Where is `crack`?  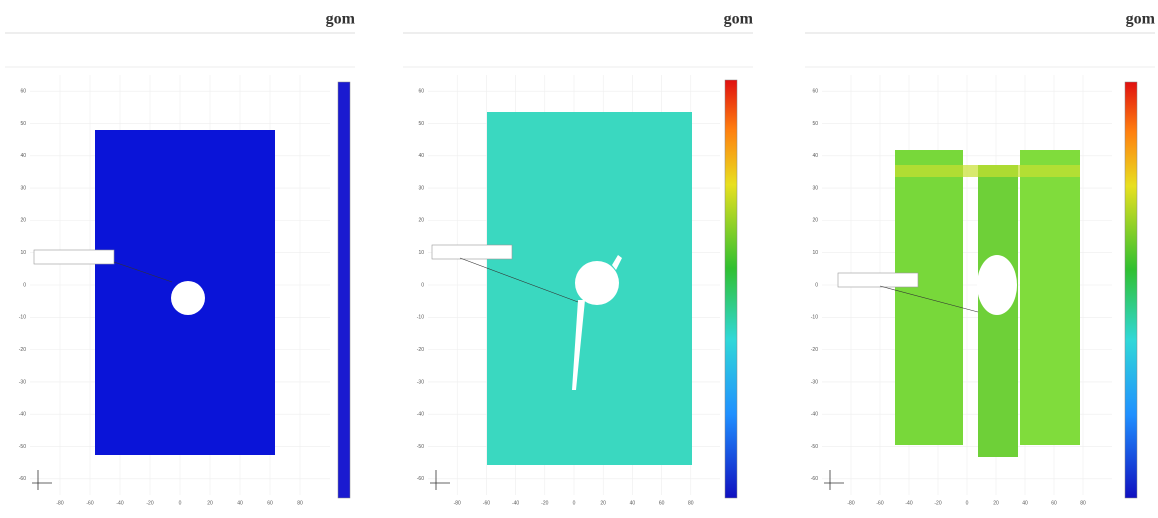
crack is located at coordinates (597, 322).